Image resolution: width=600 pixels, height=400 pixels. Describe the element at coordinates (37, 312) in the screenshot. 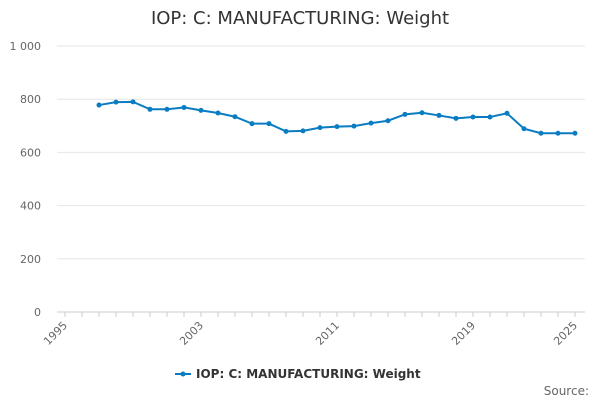

I see `y-tick-label: 0` at that location.